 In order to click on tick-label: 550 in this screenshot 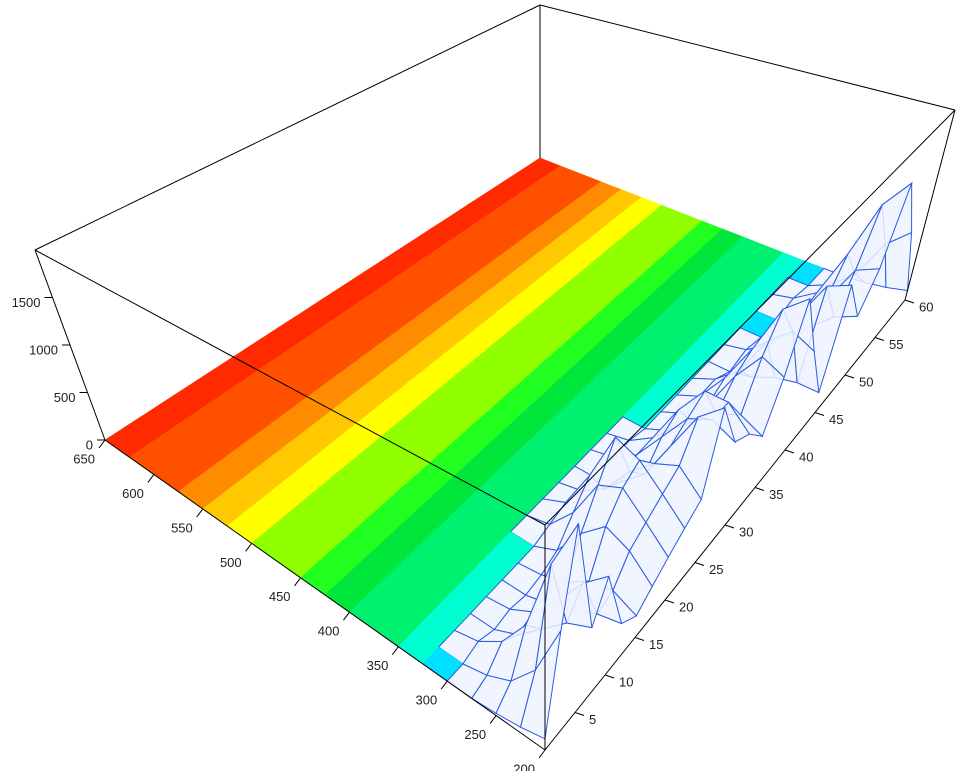, I will do `click(182, 527)`.